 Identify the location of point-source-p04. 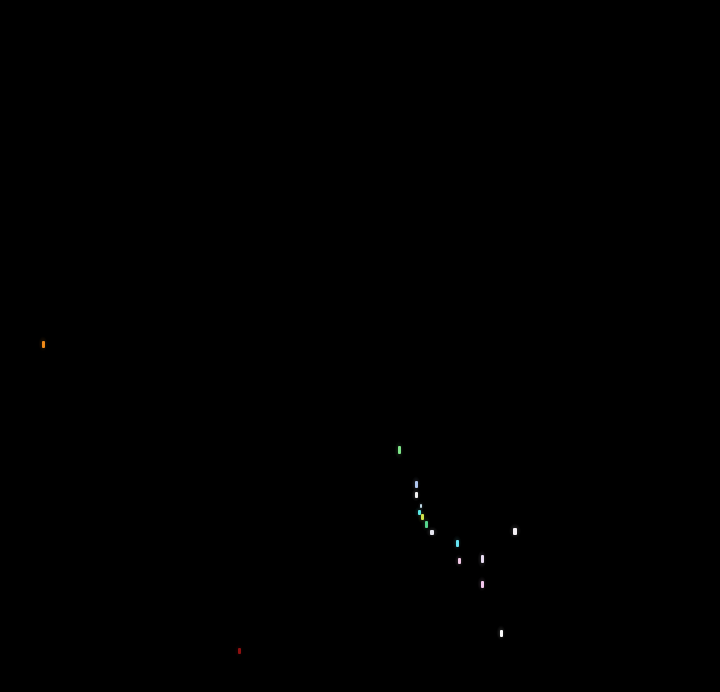
(416, 495).